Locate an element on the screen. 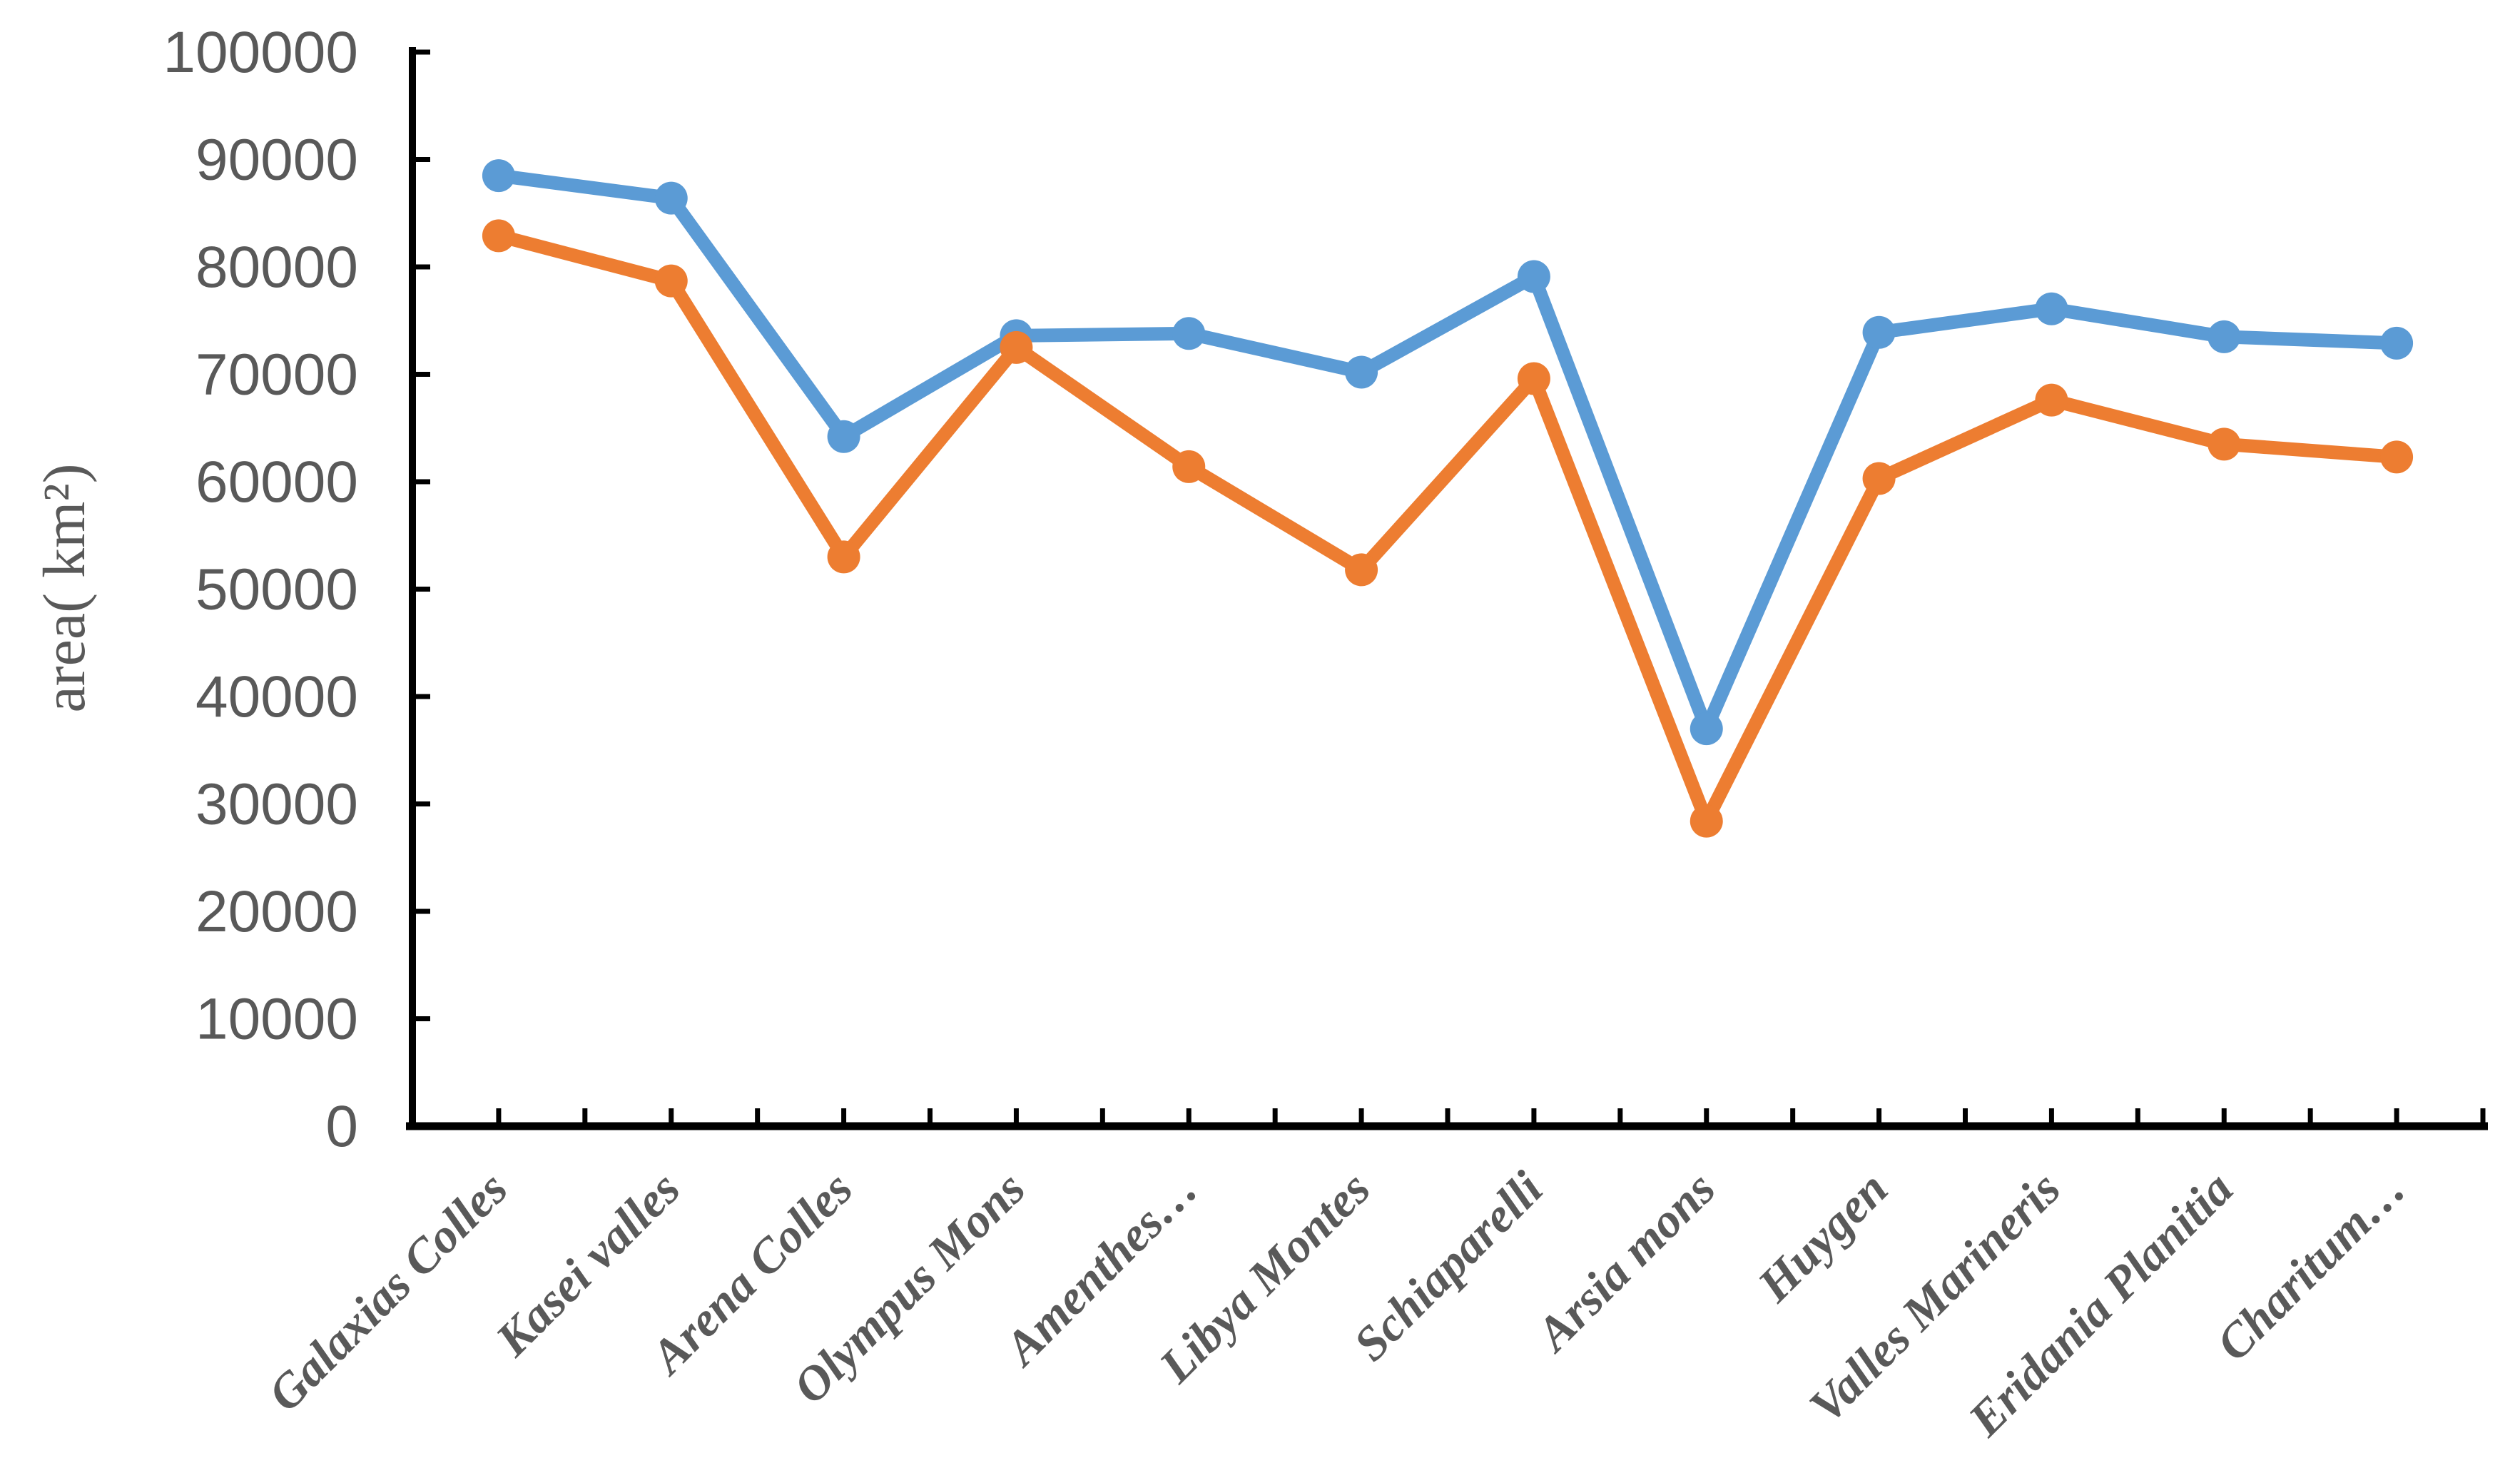 This screenshot has width=2520, height=1468. y-axis-title: area( km²) is located at coordinates (64, 587).